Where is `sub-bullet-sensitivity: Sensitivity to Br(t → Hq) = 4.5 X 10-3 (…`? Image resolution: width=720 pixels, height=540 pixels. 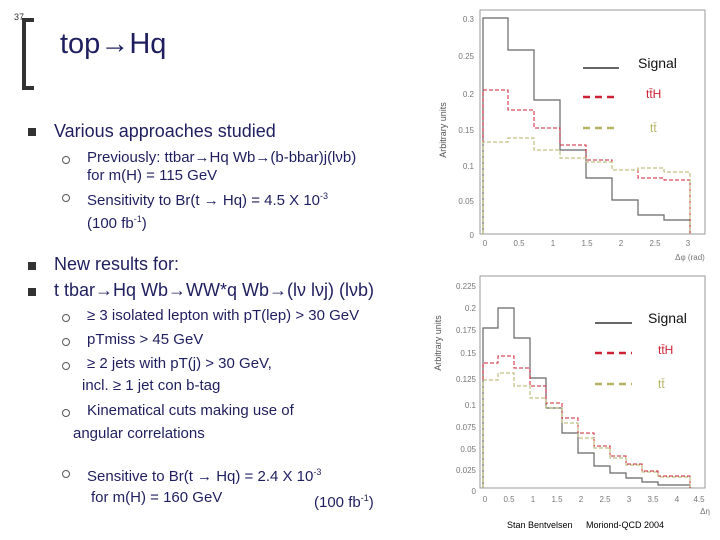
sub-bullet-sensitivity: Sensitivity to Br(t → Hq) = 4.5 X 10-3 (… is located at coordinates (208, 211).